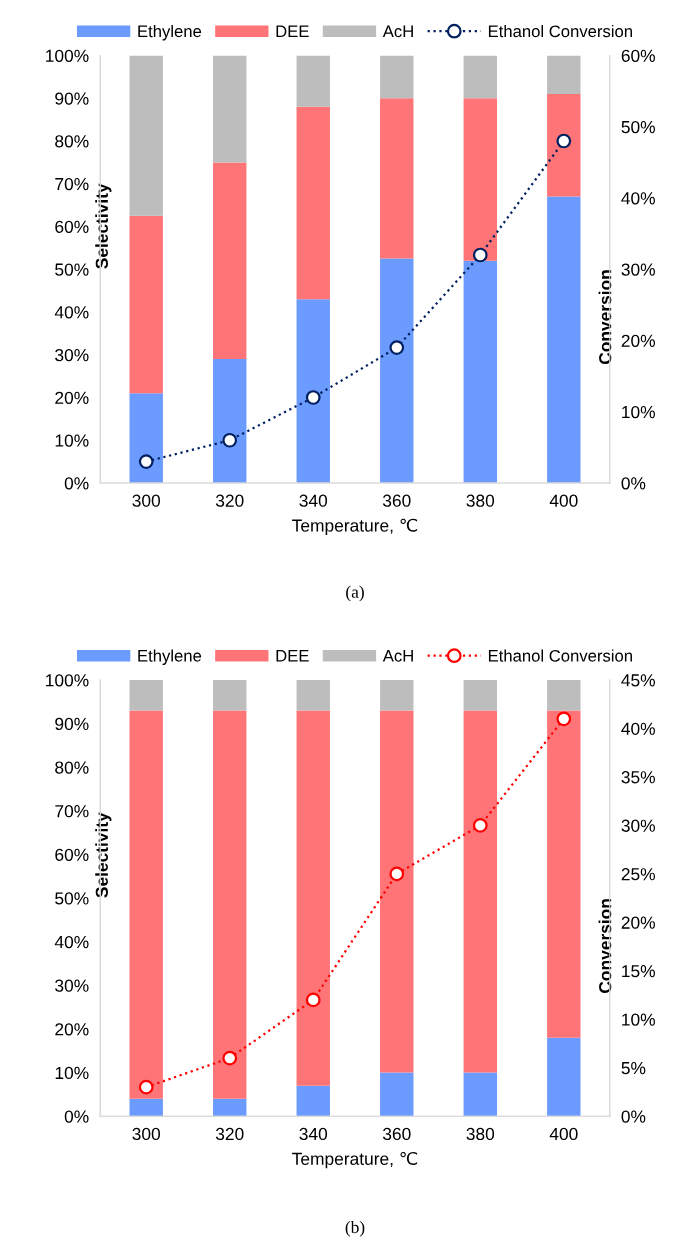 The width and height of the screenshot is (673, 1250). Describe the element at coordinates (71, 312) in the screenshot. I see `y-tick-label: 40%` at that location.